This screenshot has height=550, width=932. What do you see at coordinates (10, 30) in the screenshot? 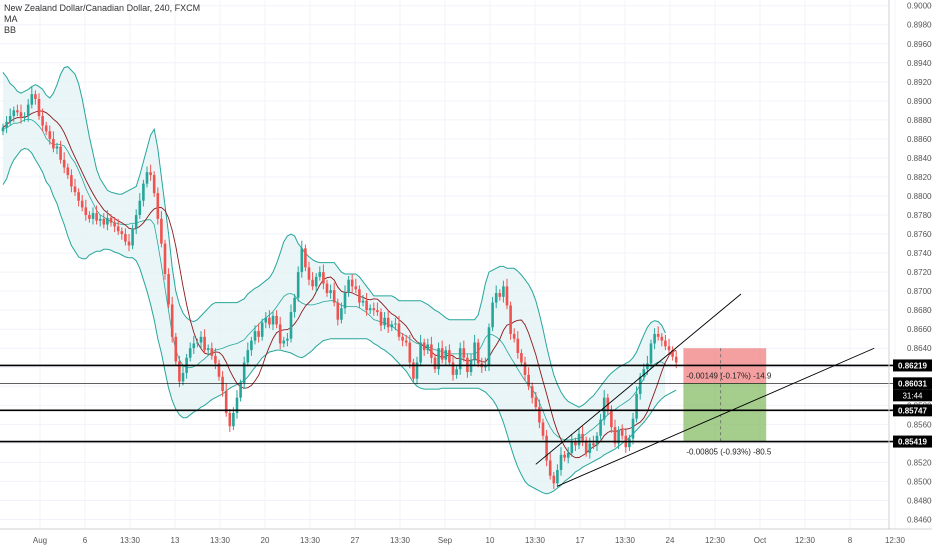
I see `indicator-bb-label: BB` at bounding box center [10, 30].